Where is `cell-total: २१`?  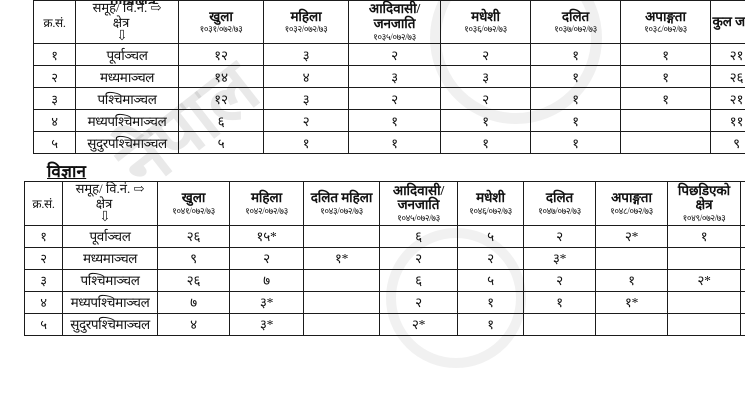 cell-total: २१ is located at coordinates (727, 55).